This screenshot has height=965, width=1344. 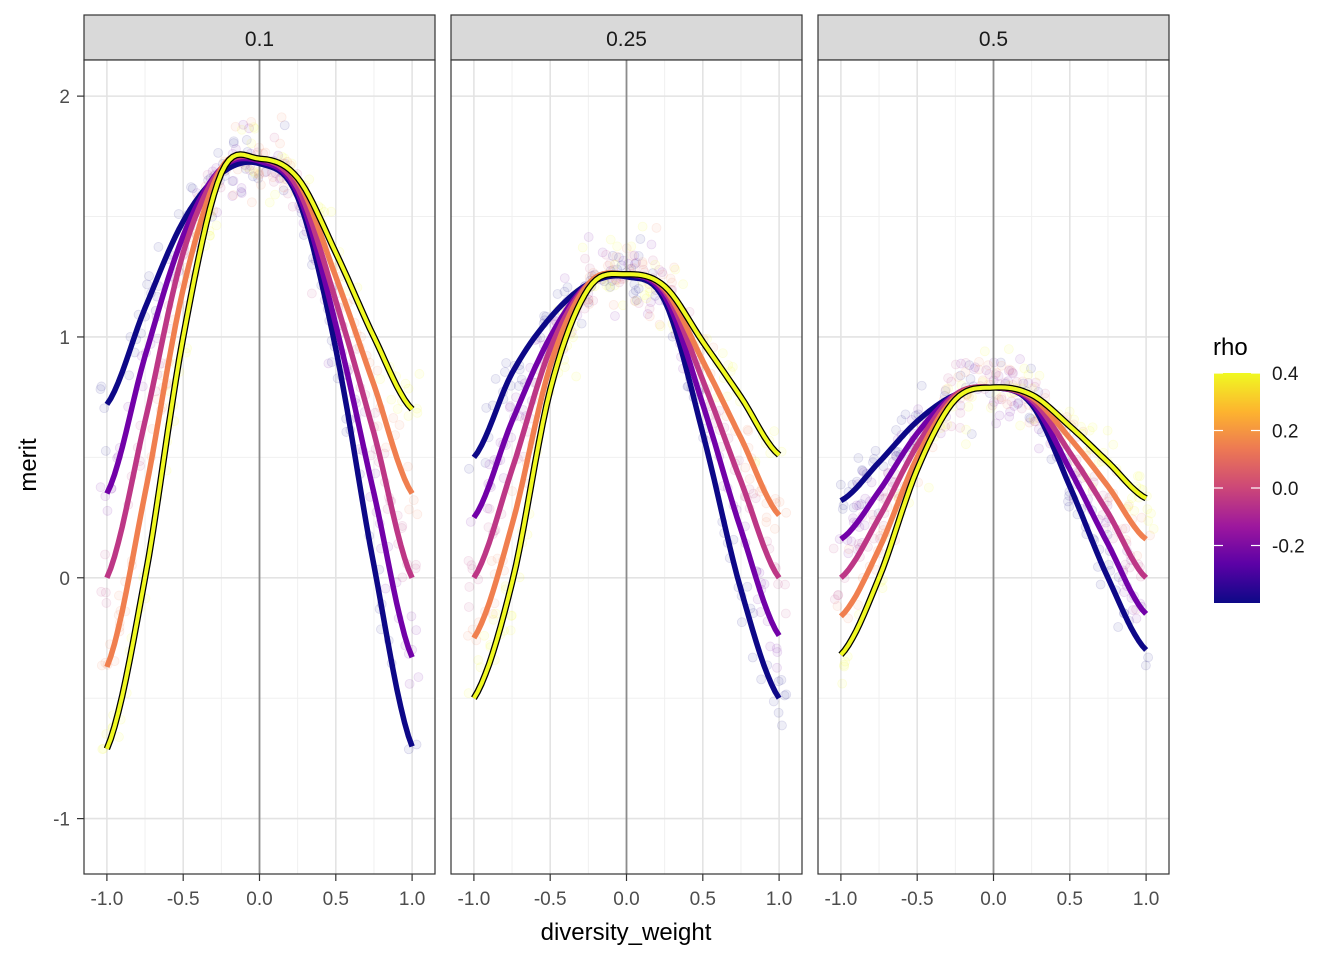 I want to click on colorbar-tick-label: -0.2, so click(x=1288, y=547).